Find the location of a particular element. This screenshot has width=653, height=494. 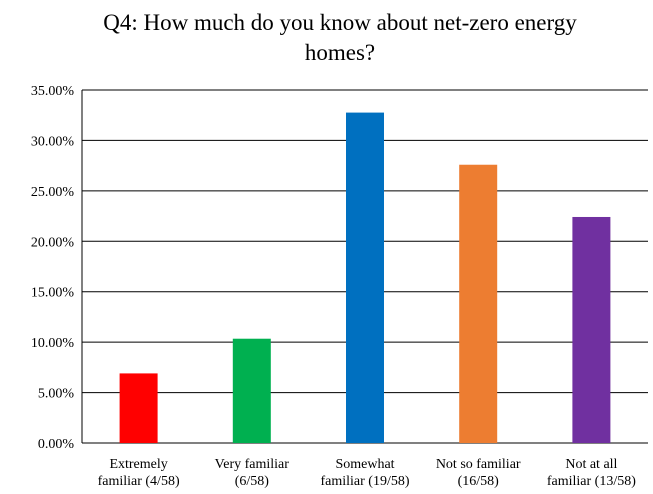

x-tick-label: familiar (19/58) is located at coordinates (364, 481).